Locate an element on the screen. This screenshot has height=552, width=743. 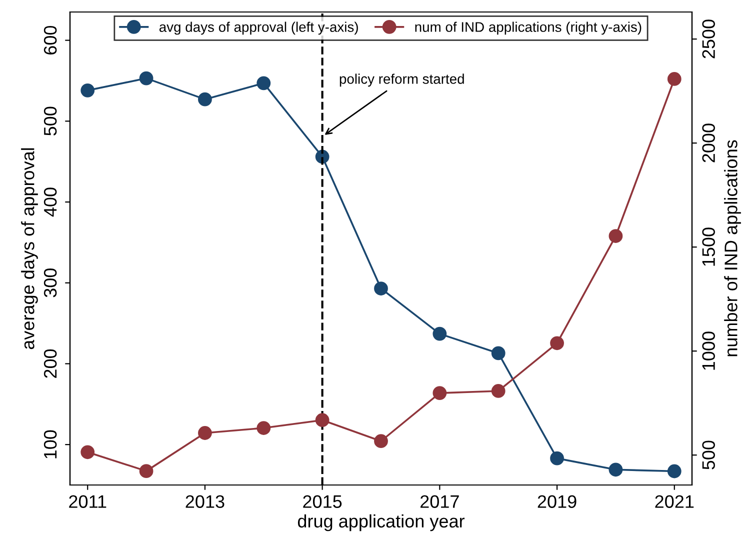
y2-tick-label: 1500 is located at coordinates (708, 247).